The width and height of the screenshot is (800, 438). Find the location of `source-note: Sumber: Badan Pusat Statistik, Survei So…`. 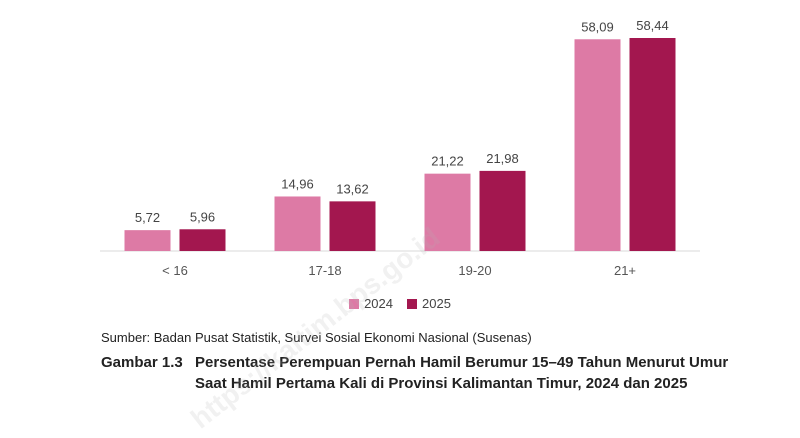

source-note: Sumber: Badan Pusat Statistik, Survei So… is located at coordinates (316, 337).